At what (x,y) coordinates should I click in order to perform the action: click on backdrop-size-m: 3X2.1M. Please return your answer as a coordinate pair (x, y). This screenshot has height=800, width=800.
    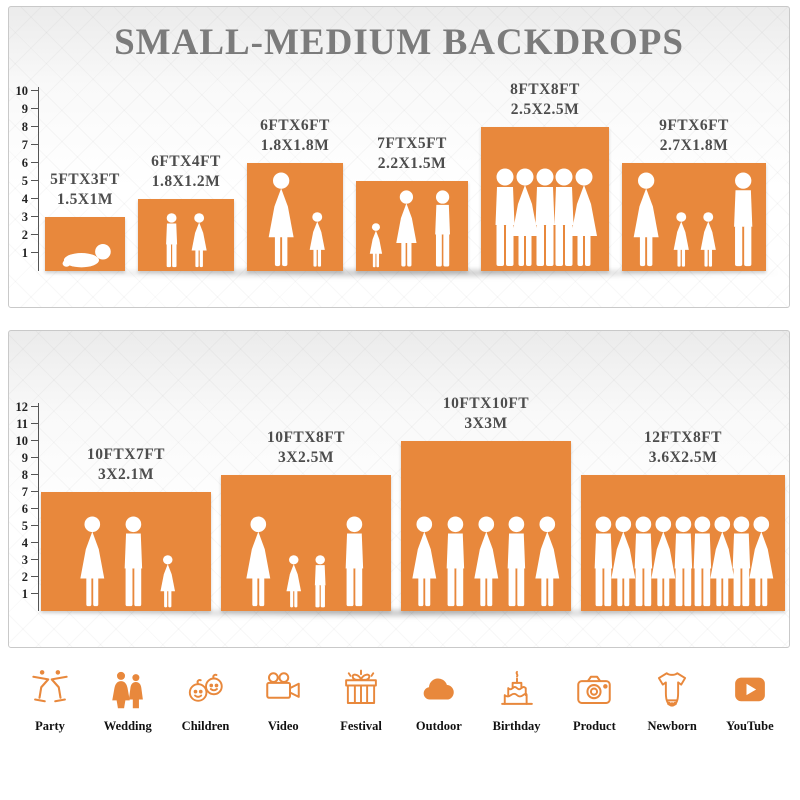
    Looking at the image, I should click on (126, 474).